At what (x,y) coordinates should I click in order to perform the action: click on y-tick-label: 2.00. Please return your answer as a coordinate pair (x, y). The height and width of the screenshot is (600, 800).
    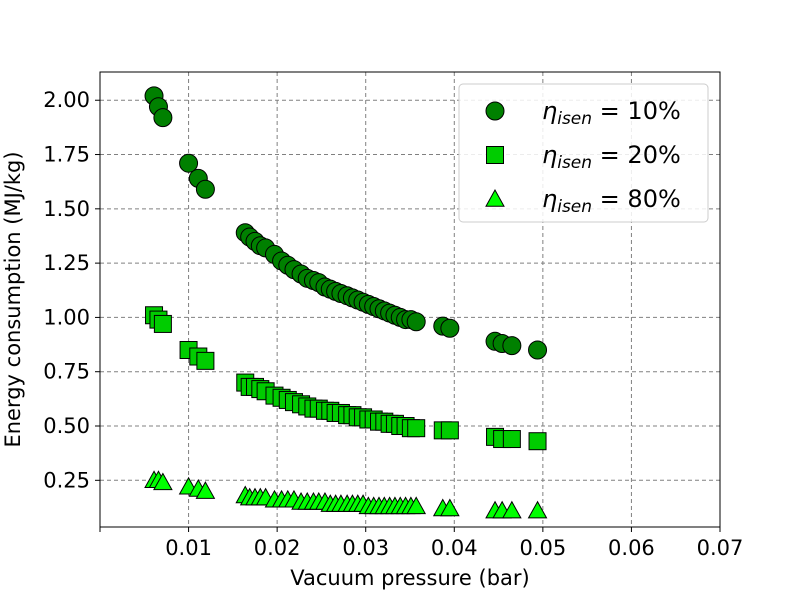
    Looking at the image, I should click on (66, 100).